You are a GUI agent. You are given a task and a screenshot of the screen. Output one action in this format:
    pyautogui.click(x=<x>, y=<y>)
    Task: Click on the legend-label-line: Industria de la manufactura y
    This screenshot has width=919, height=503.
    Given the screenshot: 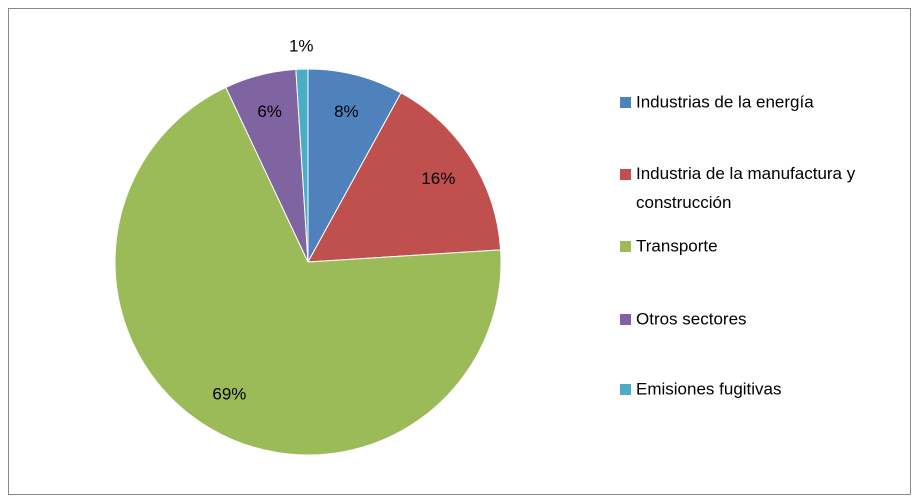 What is the action you would take?
    pyautogui.click(x=746, y=173)
    